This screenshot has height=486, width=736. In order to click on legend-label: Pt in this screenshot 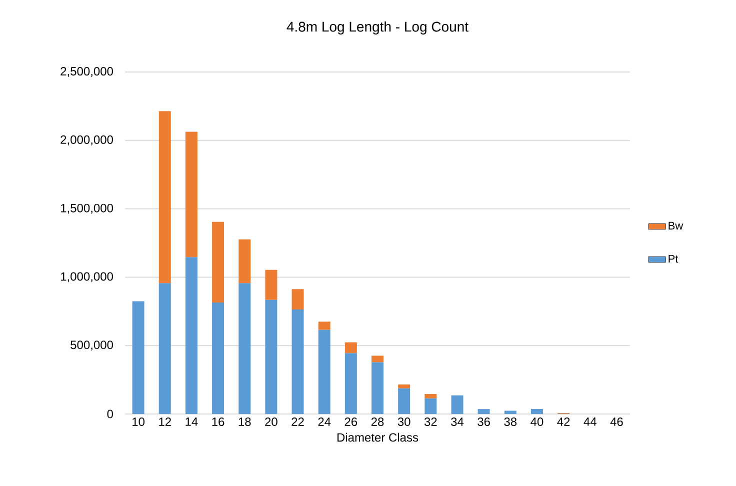, I will do `click(673, 258)`.